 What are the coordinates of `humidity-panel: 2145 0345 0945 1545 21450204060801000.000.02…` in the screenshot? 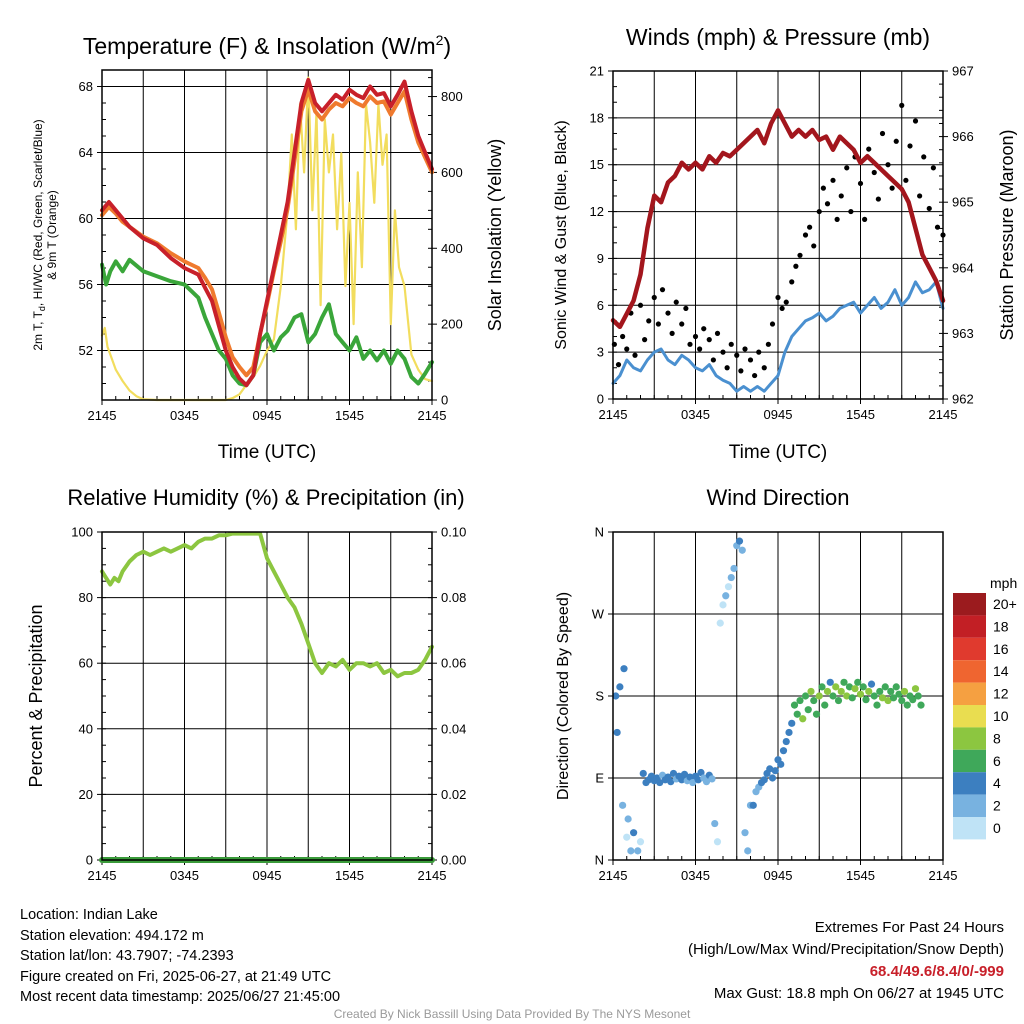 It's located at (268, 704).